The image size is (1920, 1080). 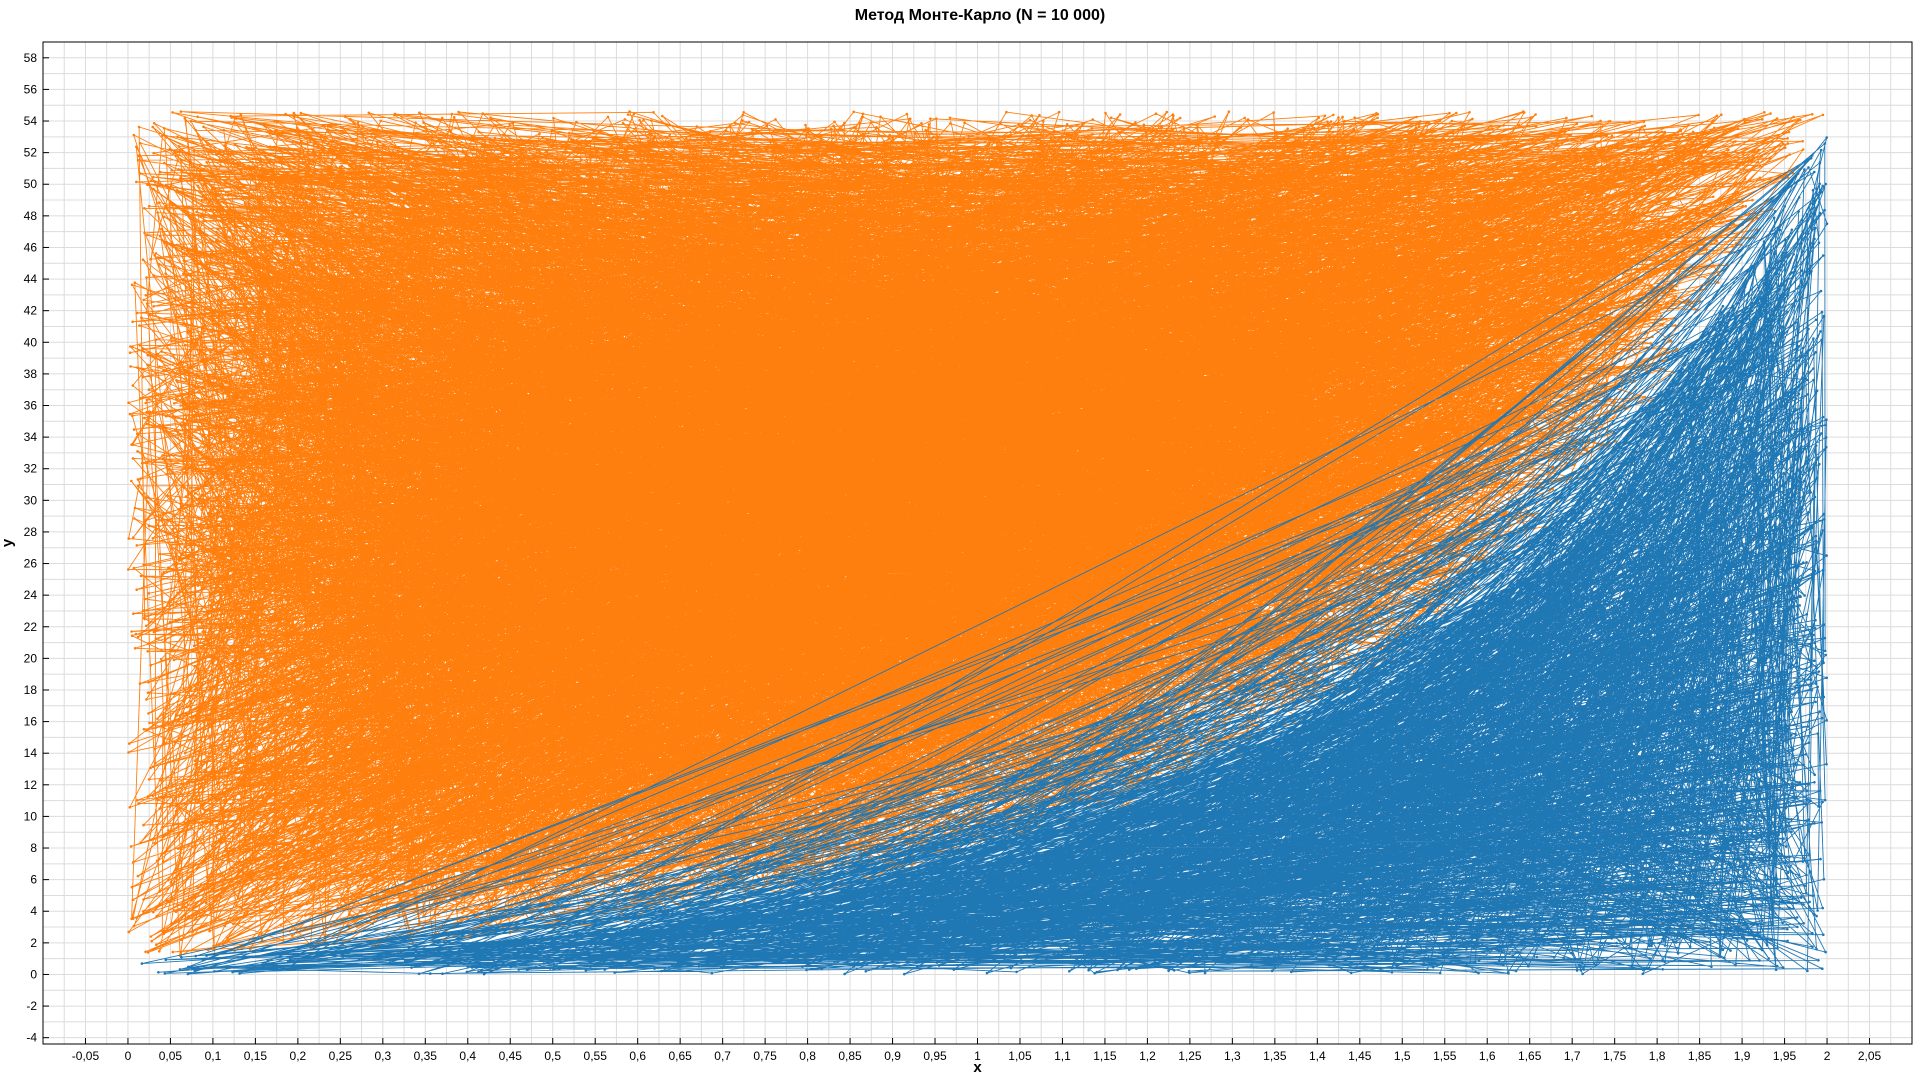 What do you see at coordinates (980, 15) in the screenshot?
I see `chart-title: Метод Монте-Карло (N = 10 000)` at bounding box center [980, 15].